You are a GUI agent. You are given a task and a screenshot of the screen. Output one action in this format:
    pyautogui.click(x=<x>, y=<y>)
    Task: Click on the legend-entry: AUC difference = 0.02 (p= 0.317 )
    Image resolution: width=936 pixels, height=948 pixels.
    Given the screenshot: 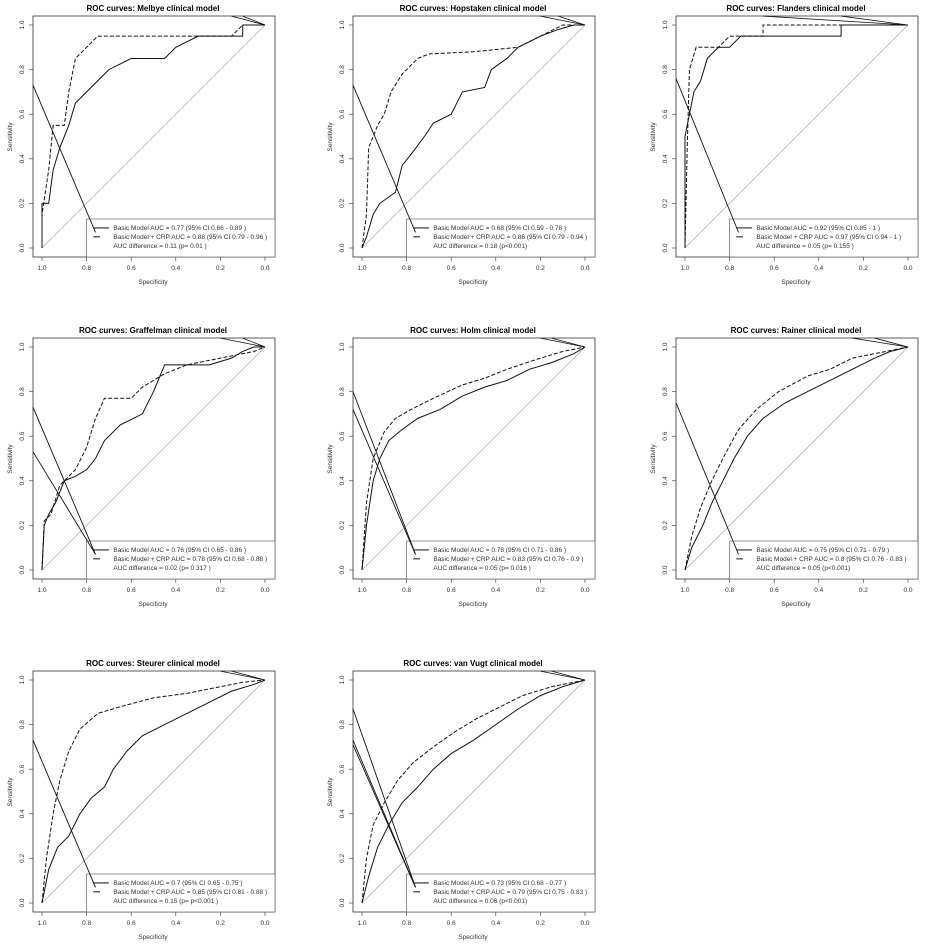 What is the action you would take?
    pyautogui.click(x=161, y=568)
    